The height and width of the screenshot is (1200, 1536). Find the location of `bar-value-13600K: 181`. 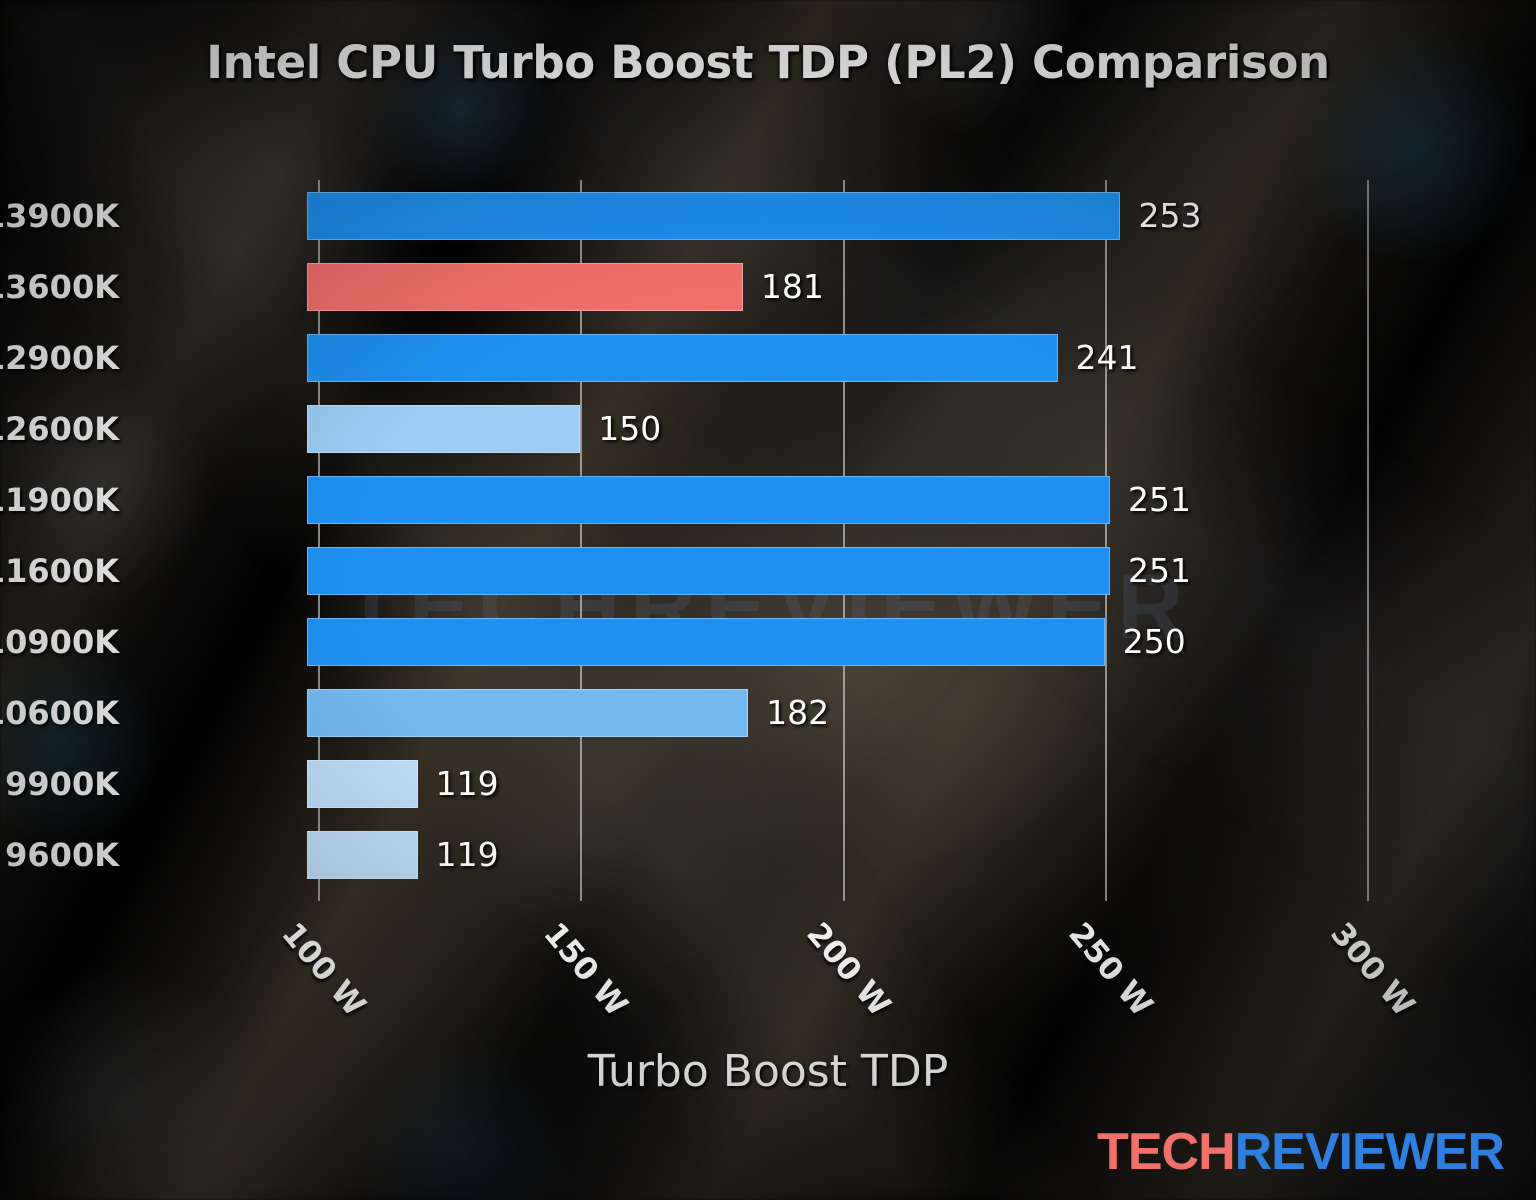

bar-value-13600K: 181 is located at coordinates (792, 286).